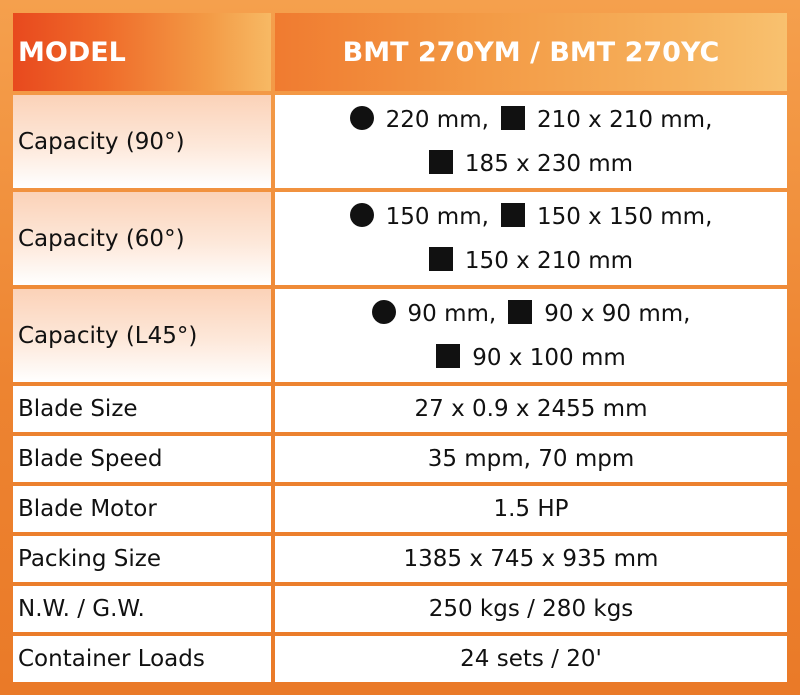 The width and height of the screenshot is (800, 695). I want to click on spec-value: 1385 x 745 x 935 mm, so click(531, 559).